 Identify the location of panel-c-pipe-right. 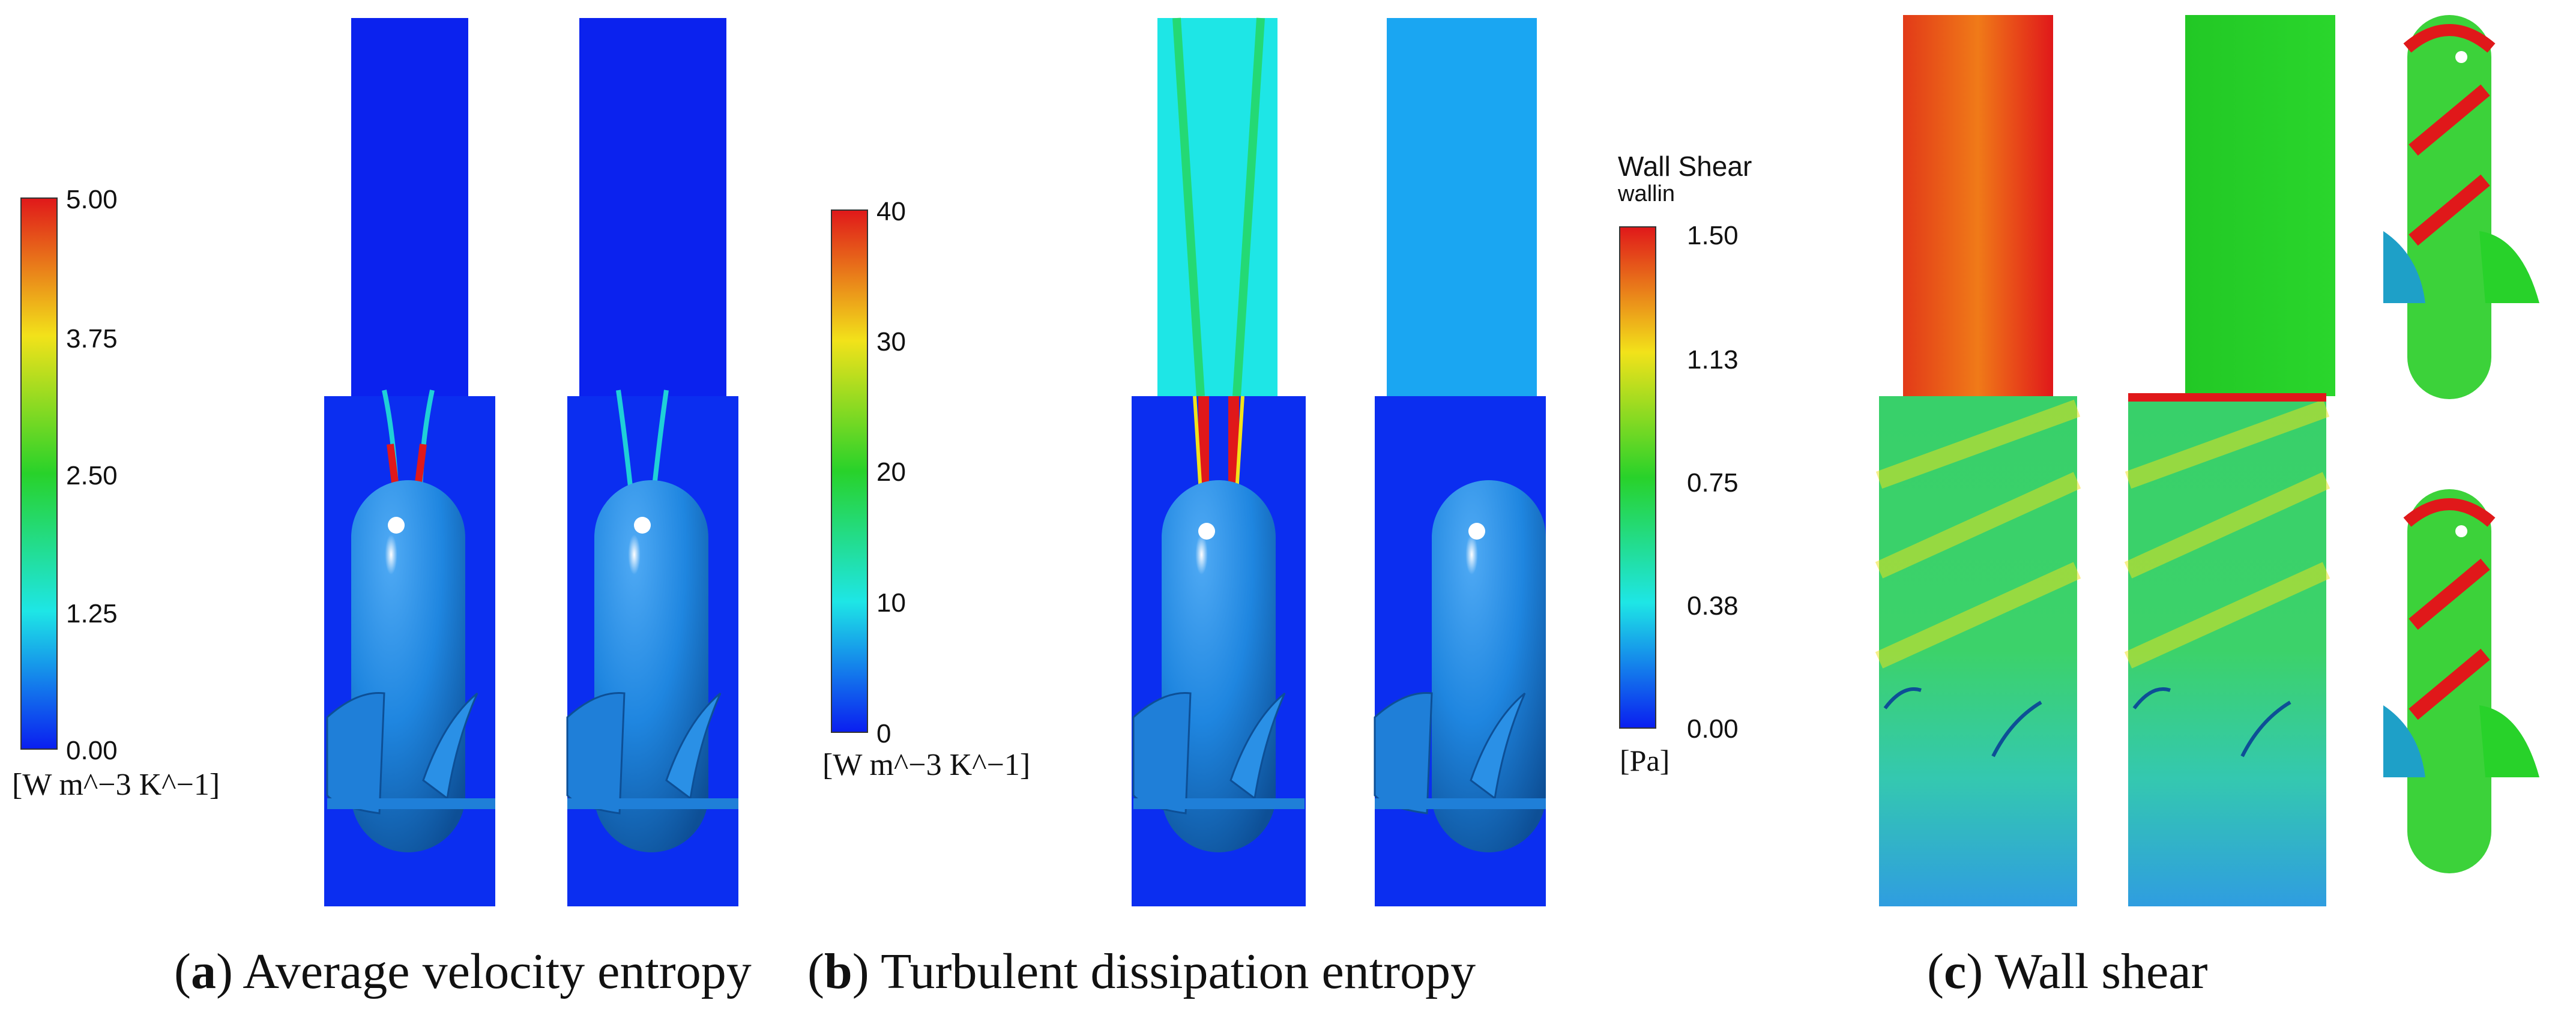
(2229, 460).